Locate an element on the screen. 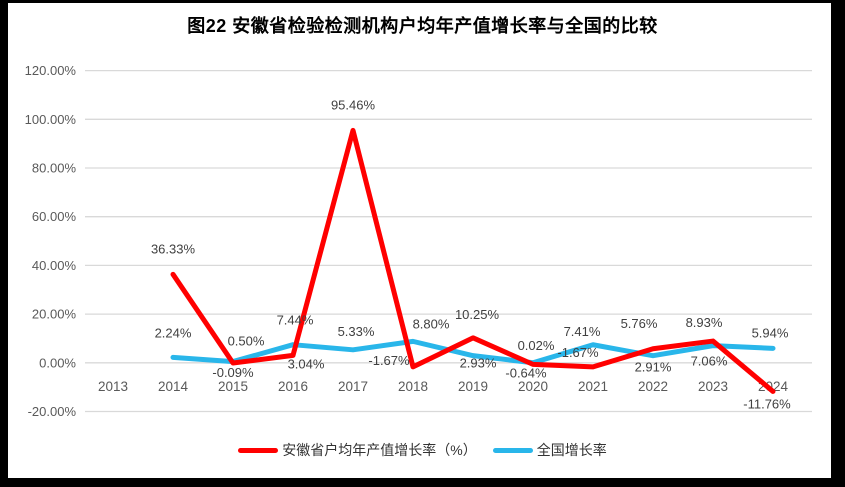 Image resolution: width=845 pixels, height=487 pixels. data-label: -11.76% is located at coordinates (767, 403).